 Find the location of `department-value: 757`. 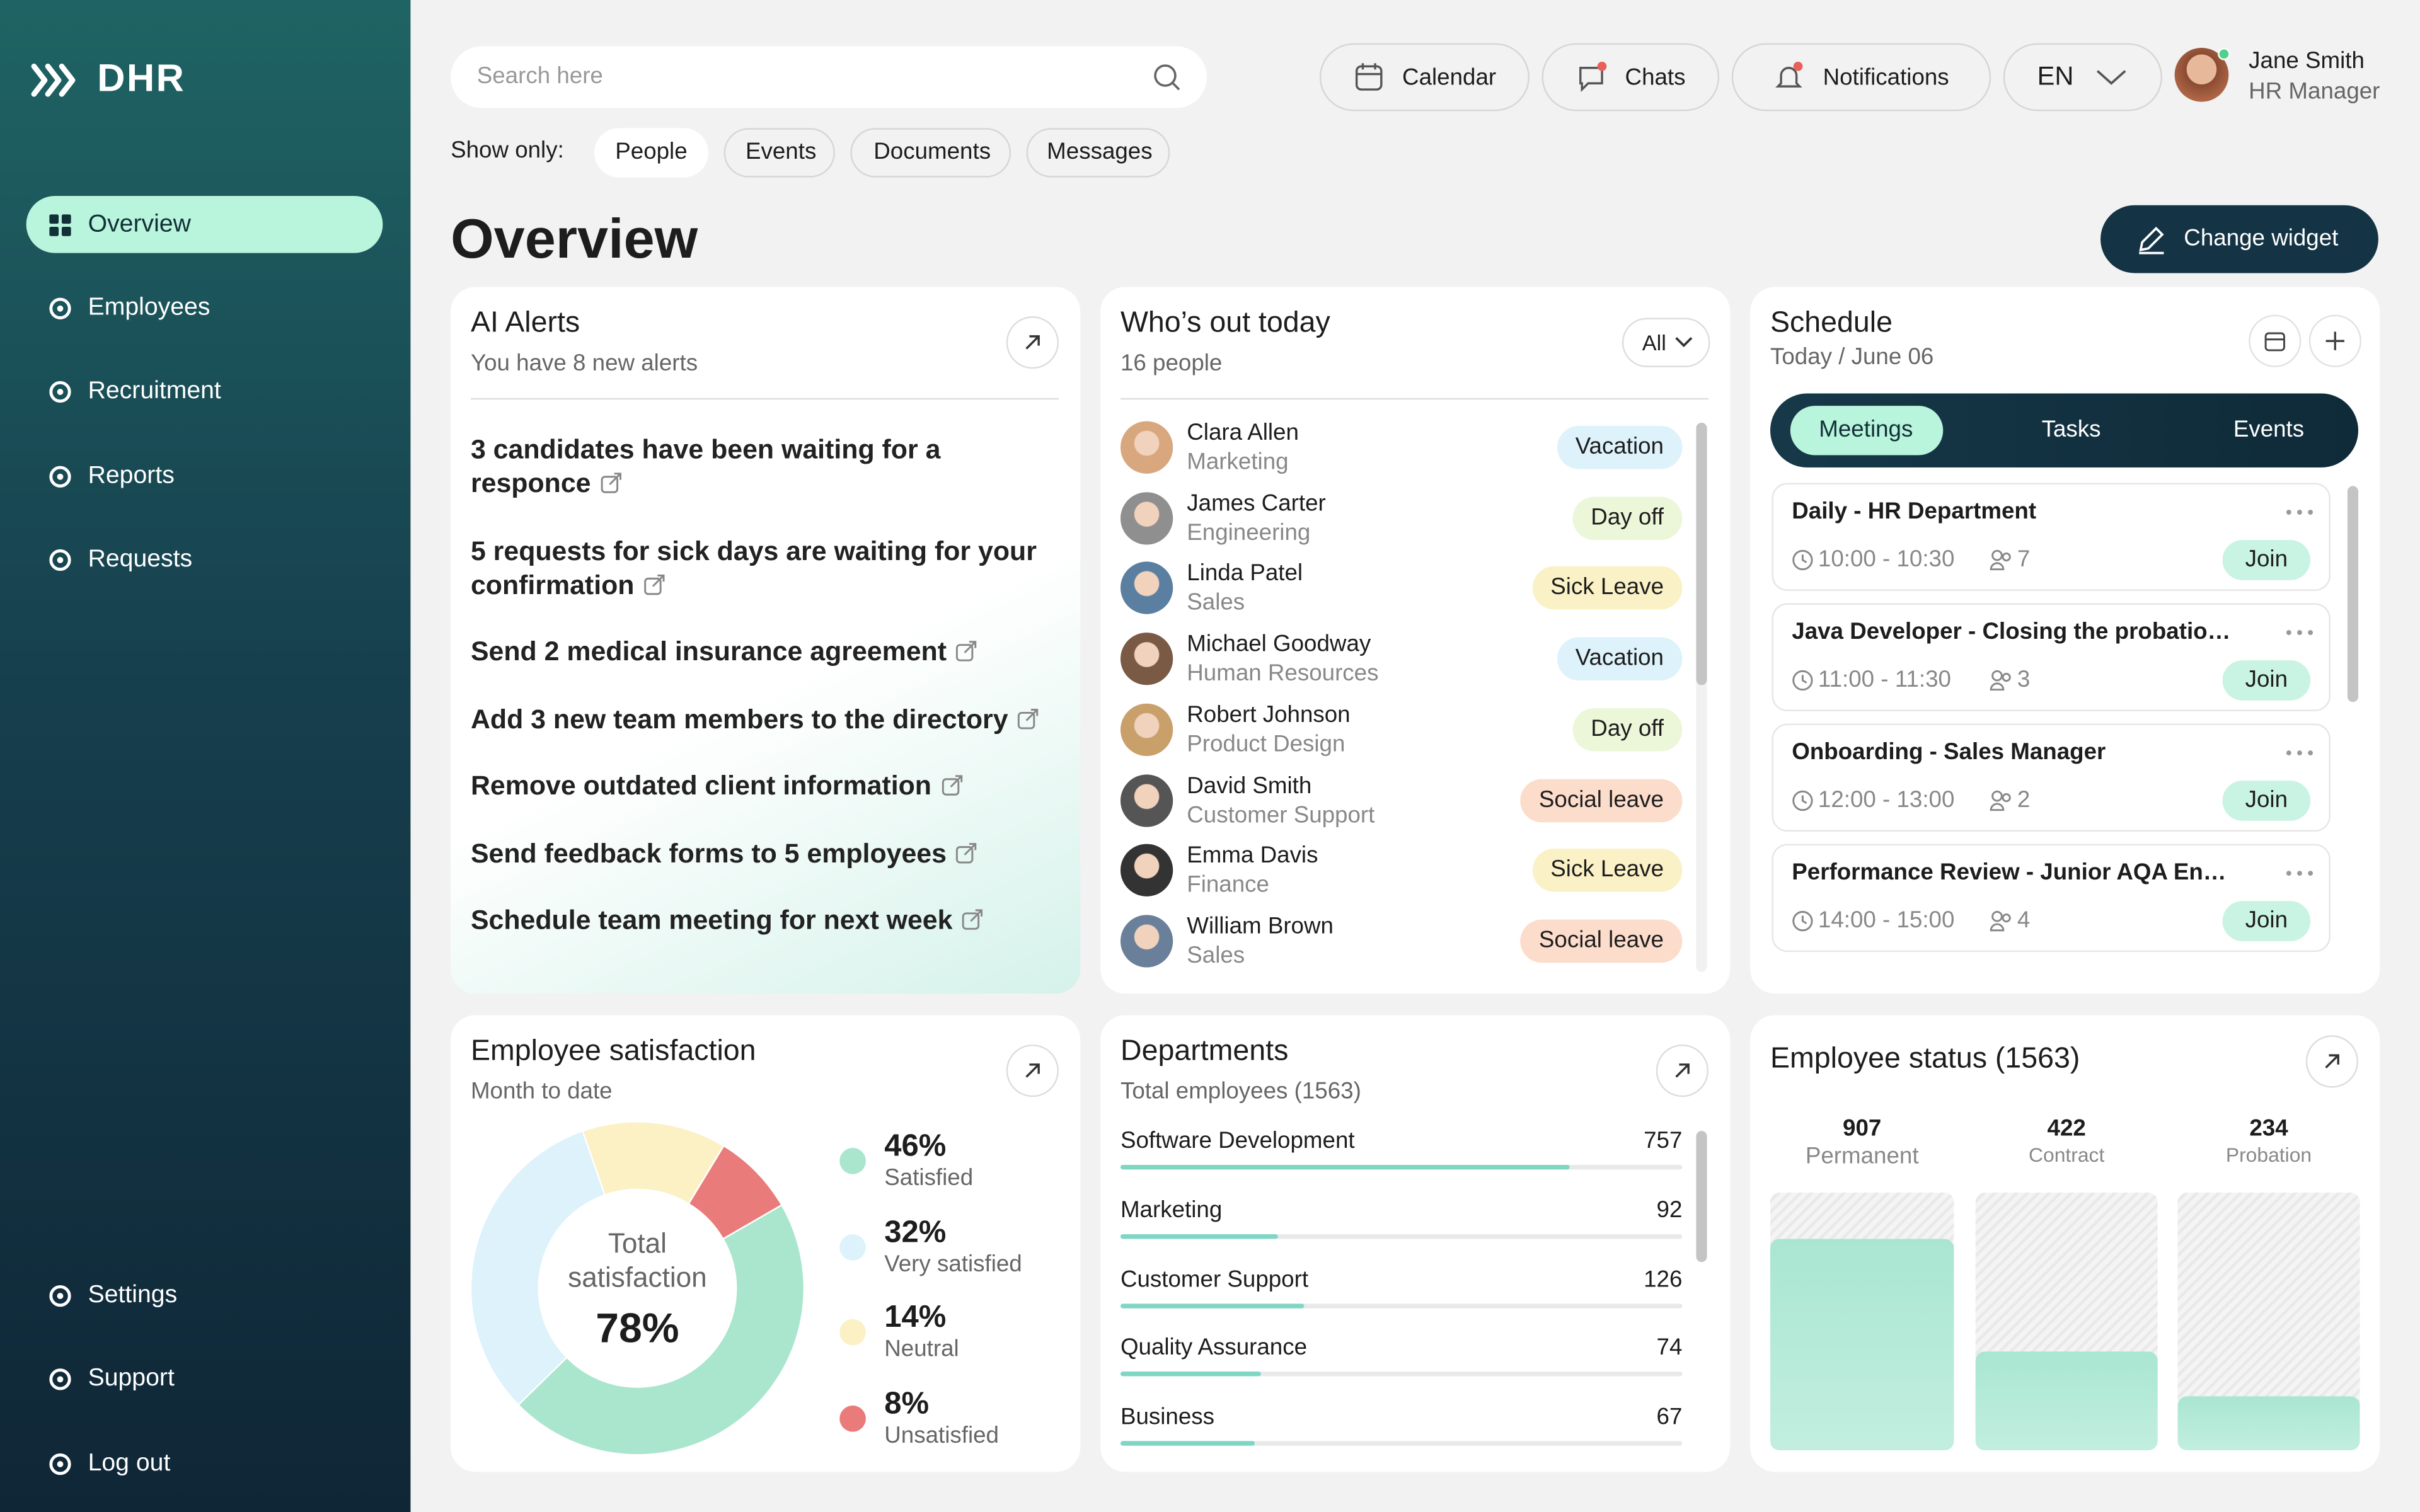

department-value: 757 is located at coordinates (1664, 1141).